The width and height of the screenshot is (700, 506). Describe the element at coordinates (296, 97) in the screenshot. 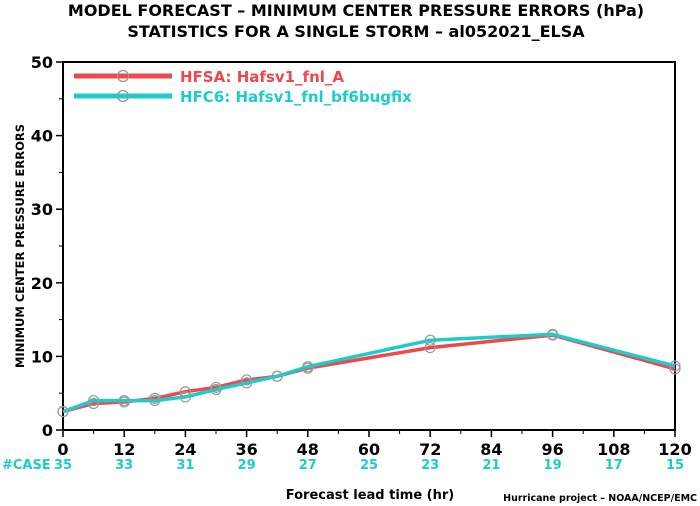

I see `legend-label: HFC6: Hafsv1_fnl_bf6bugfix` at that location.